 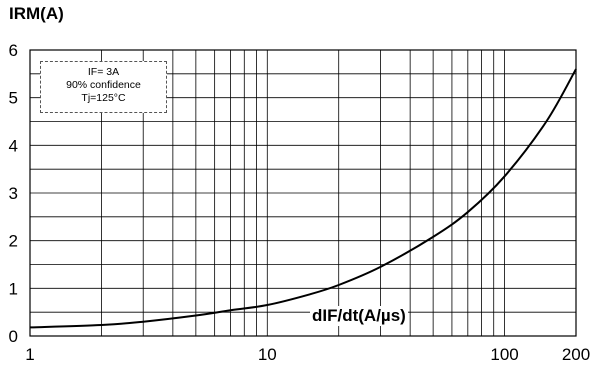 I want to click on x-tick-label: 100, so click(x=504, y=354).